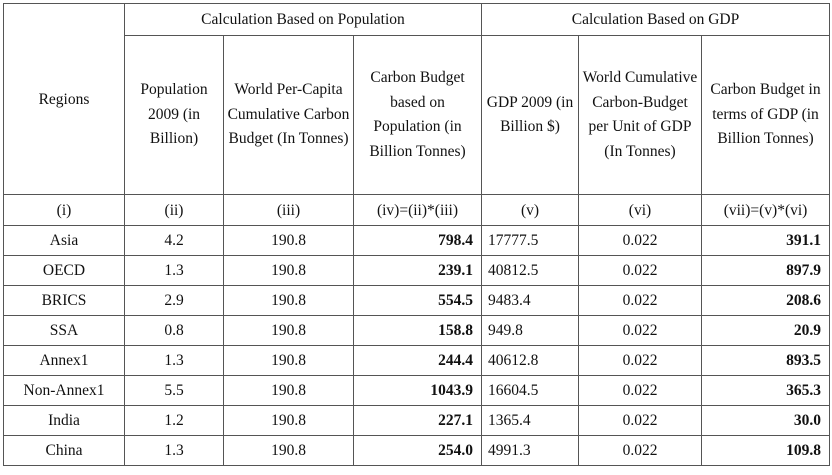 The height and width of the screenshot is (475, 832). What do you see at coordinates (530, 240) in the screenshot?
I see `gdp-cell: 17777.5` at bounding box center [530, 240].